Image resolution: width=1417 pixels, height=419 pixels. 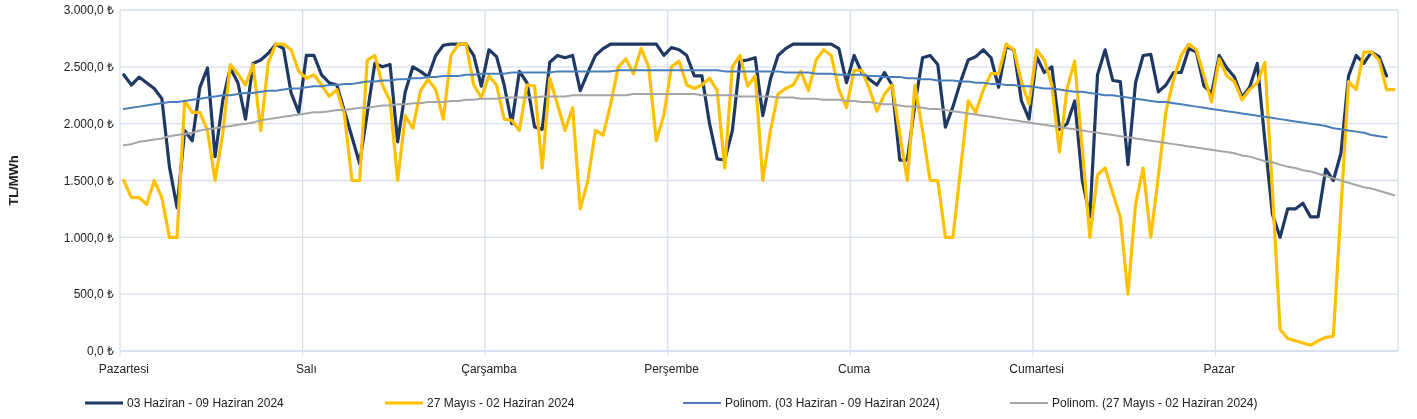 I want to click on x-tick-label: Çarşamba, so click(x=489, y=369).